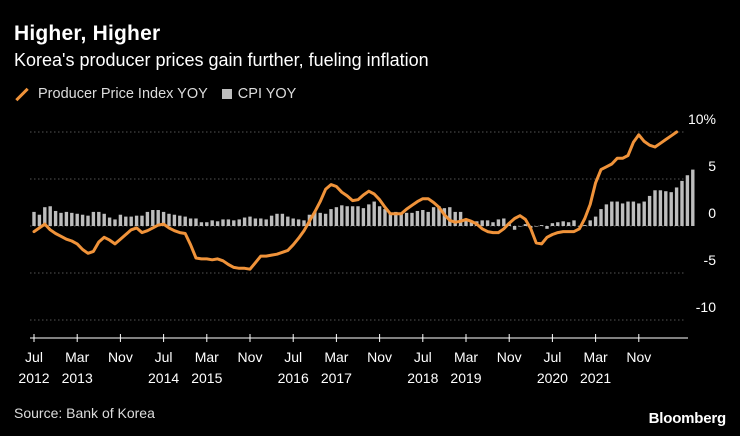 This screenshot has height=436, width=740. What do you see at coordinates (687, 418) in the screenshot?
I see `bloomberg-logo: Bloomberg` at bounding box center [687, 418].